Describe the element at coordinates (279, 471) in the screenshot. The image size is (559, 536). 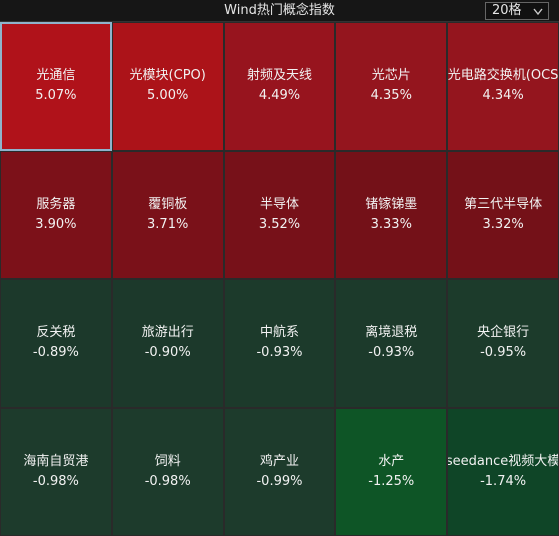
I see `tile: 鸡产业 -0.99%` at that location.